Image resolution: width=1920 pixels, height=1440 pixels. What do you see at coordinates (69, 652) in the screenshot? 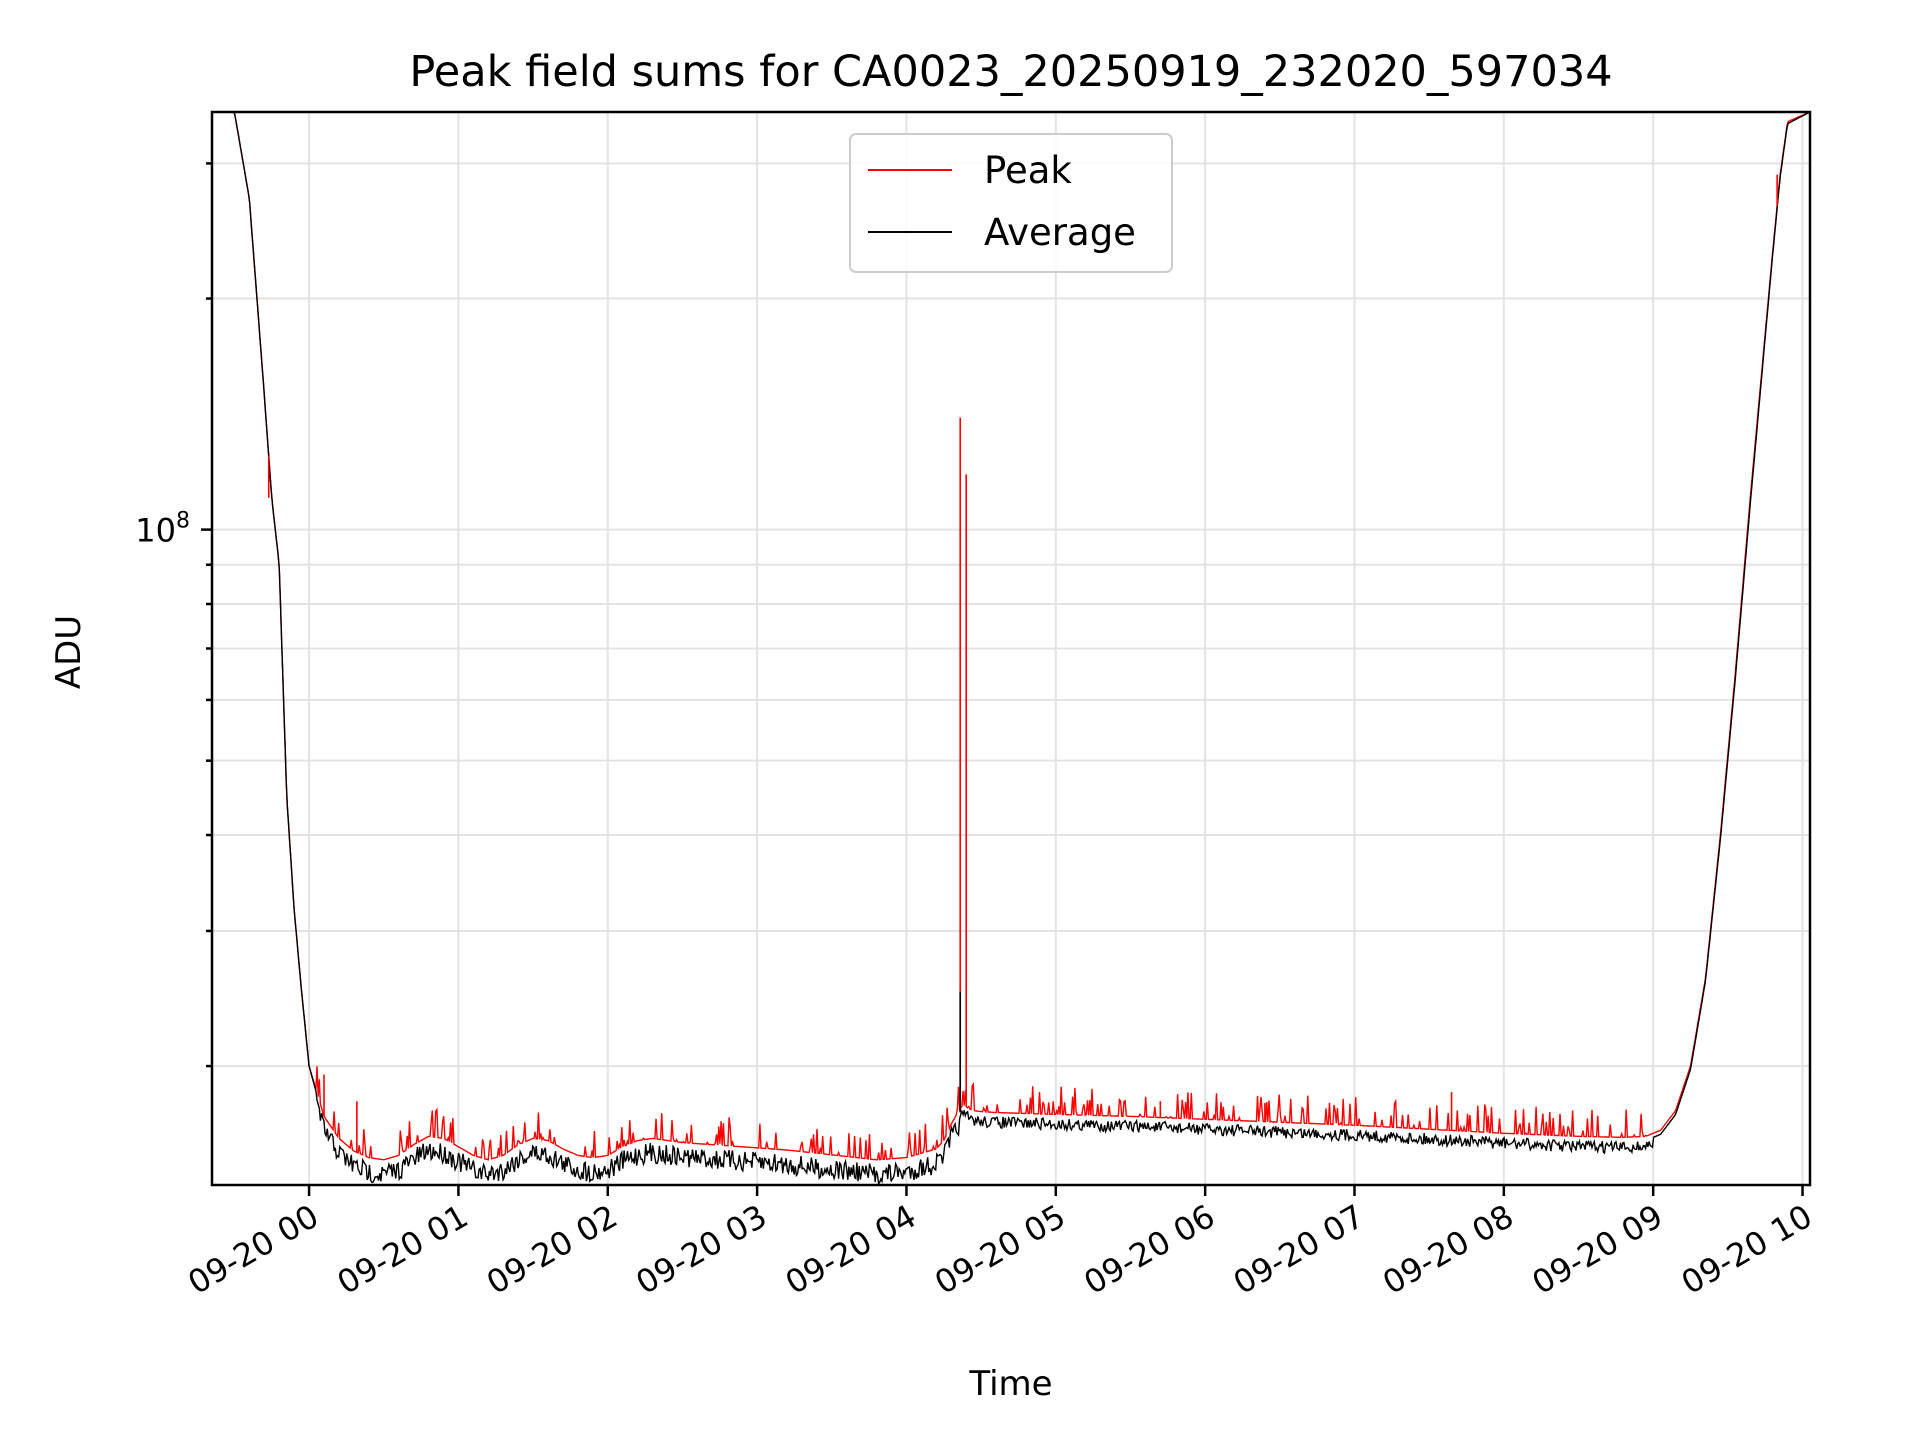
I see `y-axis-label: ADU` at bounding box center [69, 652].